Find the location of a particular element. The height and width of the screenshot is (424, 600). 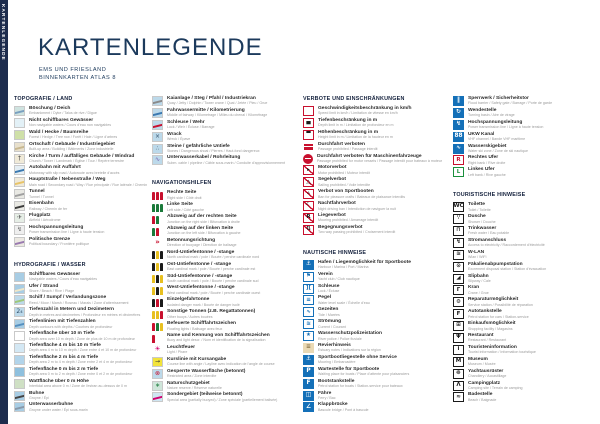

map-sample-depth-over-10m-icon is located at coordinates (19, 336).